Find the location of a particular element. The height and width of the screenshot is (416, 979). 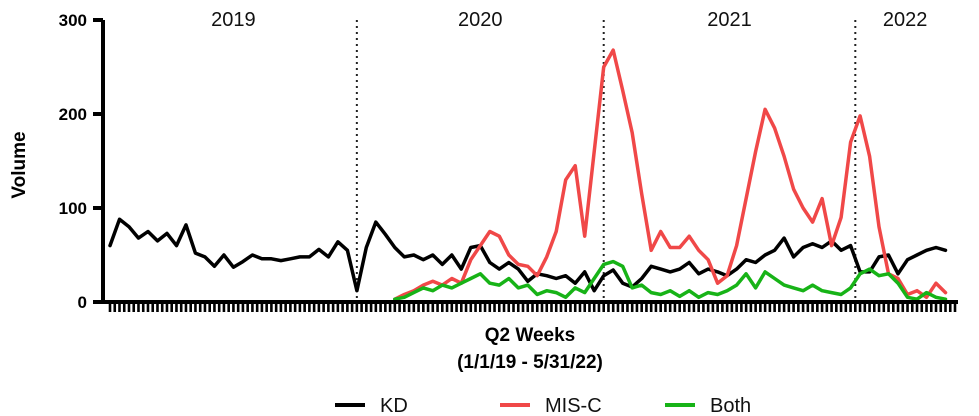

legend: KD MIS-C Both is located at coordinates (543, 405).